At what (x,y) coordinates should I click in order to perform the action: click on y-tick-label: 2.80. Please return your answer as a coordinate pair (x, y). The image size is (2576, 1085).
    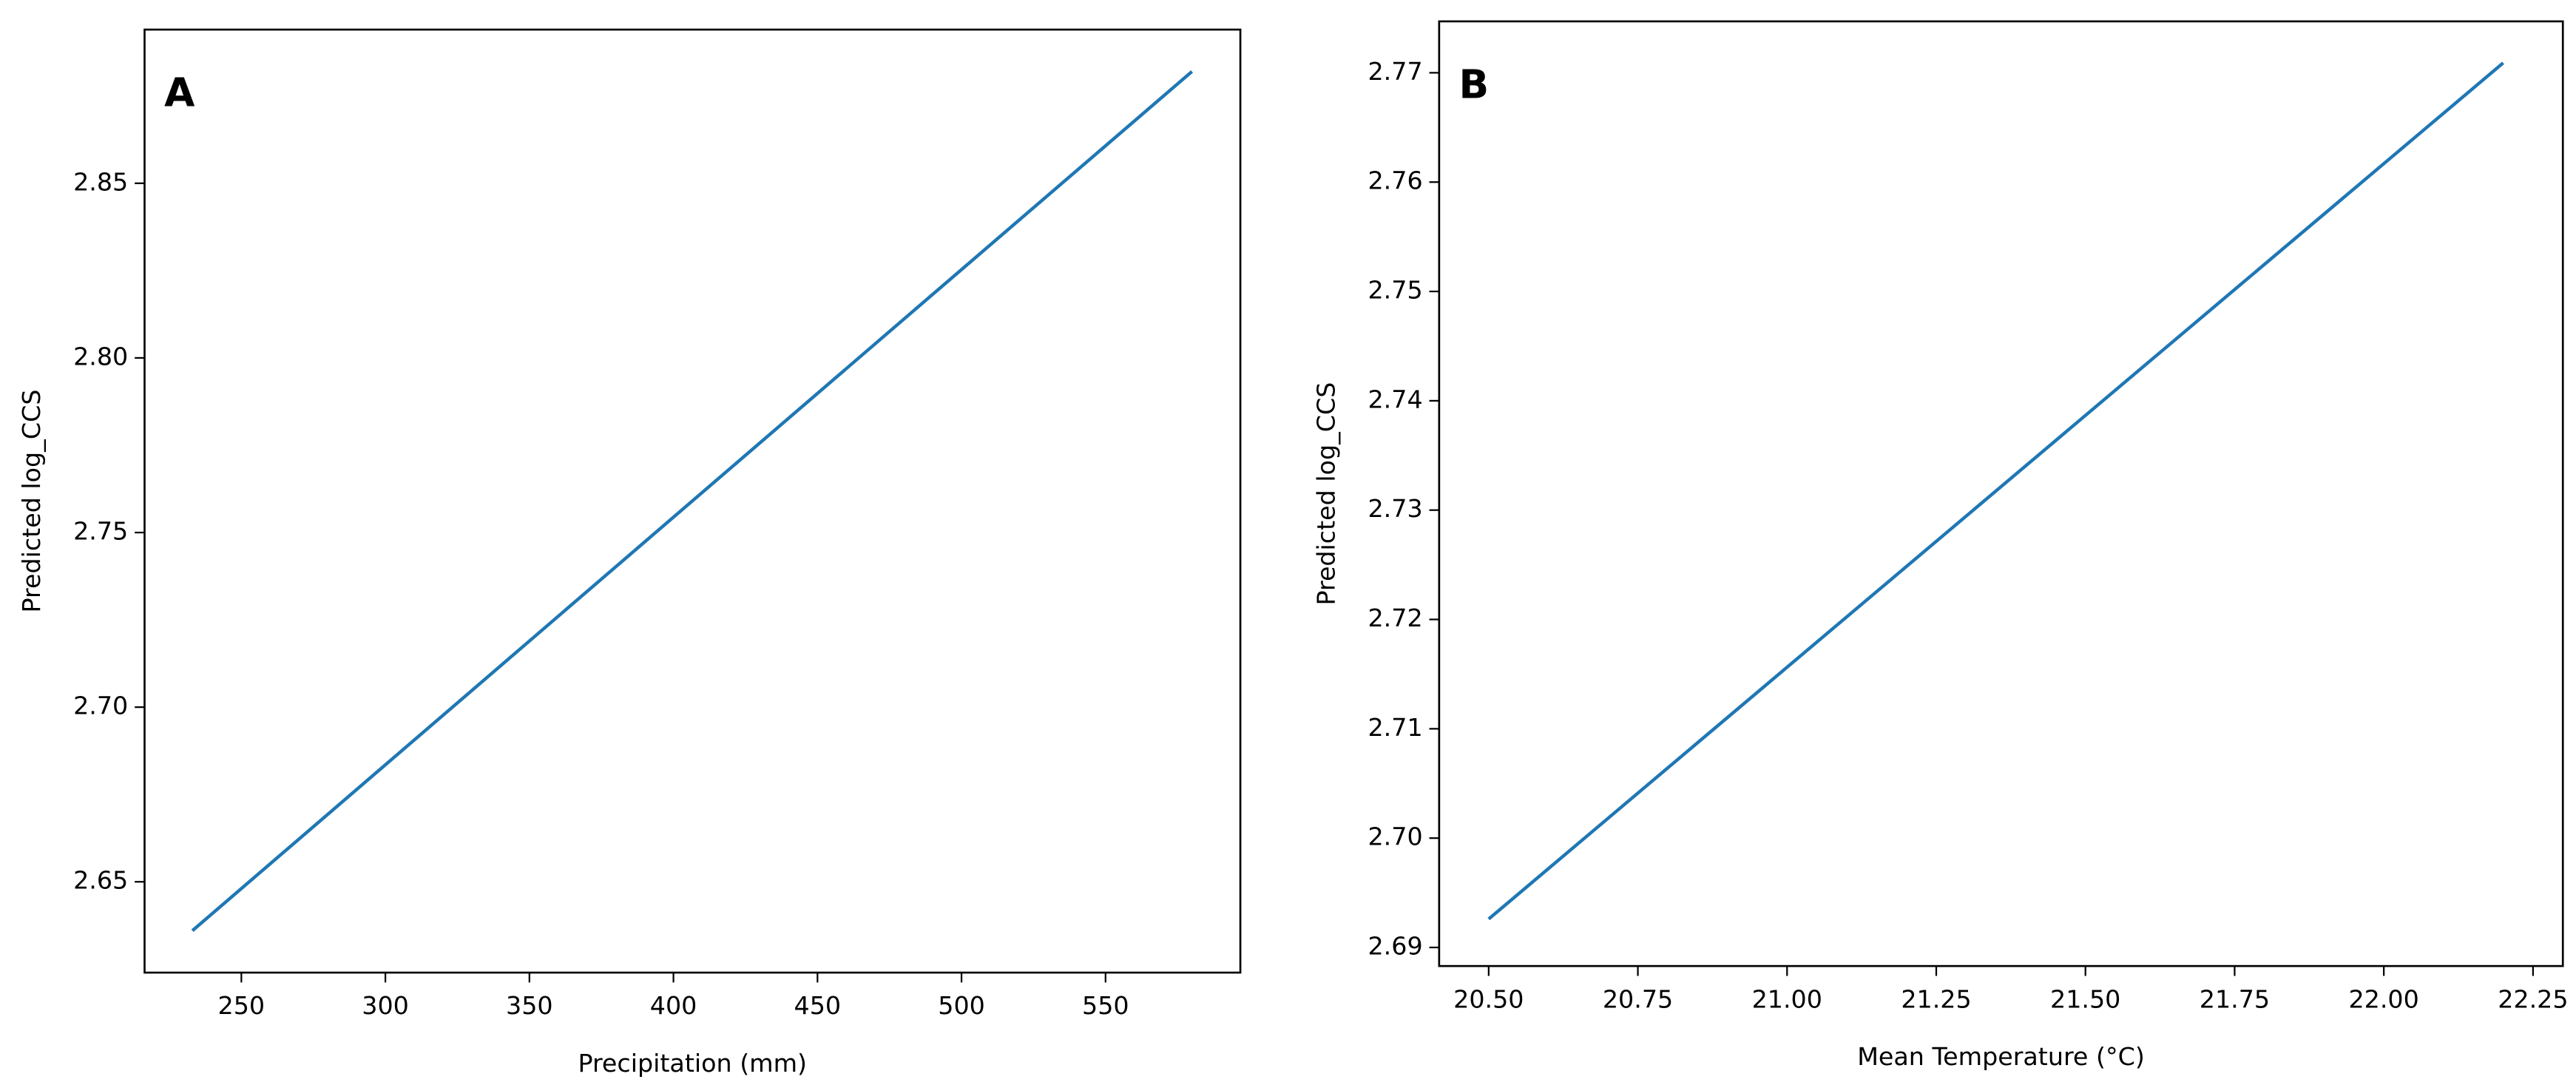
    Looking at the image, I should click on (100, 356).